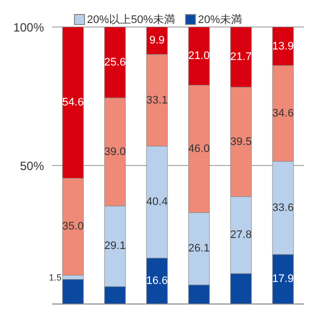 This screenshot has width=320, height=320. What do you see at coordinates (157, 100) in the screenshot?
I see `data-label: 33.1` at bounding box center [157, 100].